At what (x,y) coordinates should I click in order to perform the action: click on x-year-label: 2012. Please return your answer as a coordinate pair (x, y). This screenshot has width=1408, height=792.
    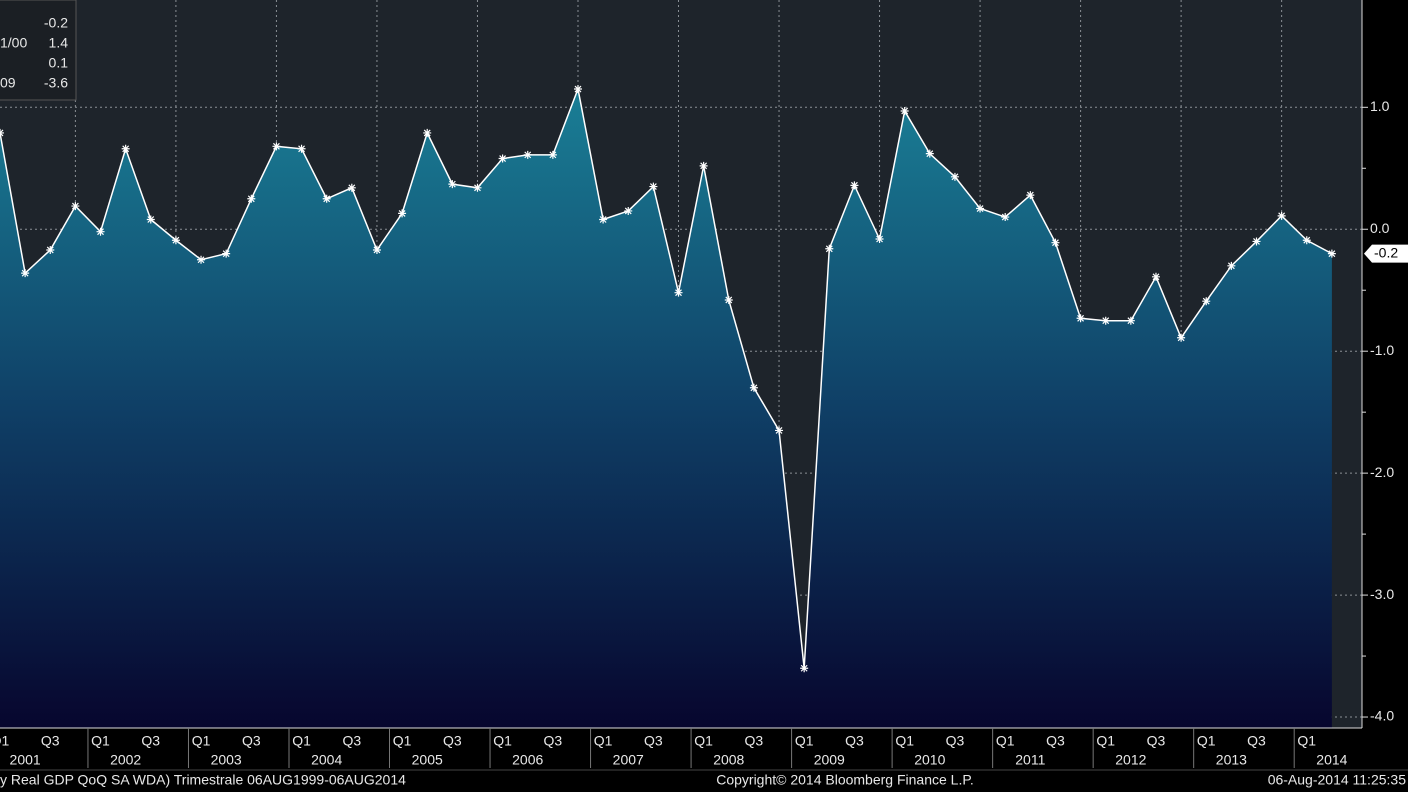
    Looking at the image, I should click on (1130, 760).